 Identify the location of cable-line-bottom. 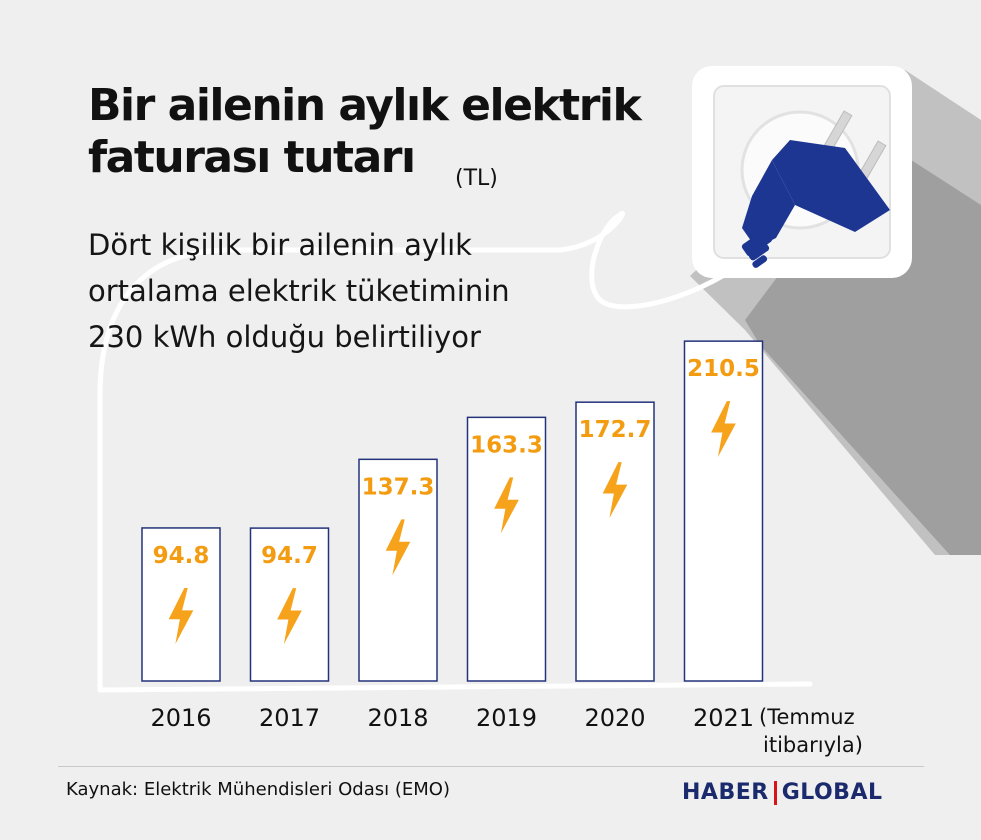
(455, 687).